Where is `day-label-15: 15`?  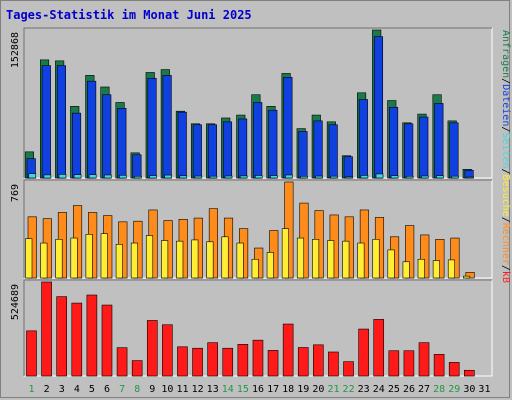
day-label-15: 15 is located at coordinates (243, 389).